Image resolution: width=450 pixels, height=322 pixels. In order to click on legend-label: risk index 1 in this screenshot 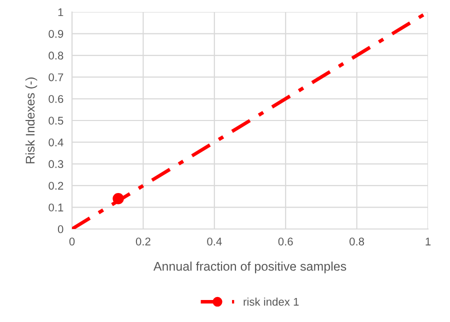, I will do `click(271, 302)`.